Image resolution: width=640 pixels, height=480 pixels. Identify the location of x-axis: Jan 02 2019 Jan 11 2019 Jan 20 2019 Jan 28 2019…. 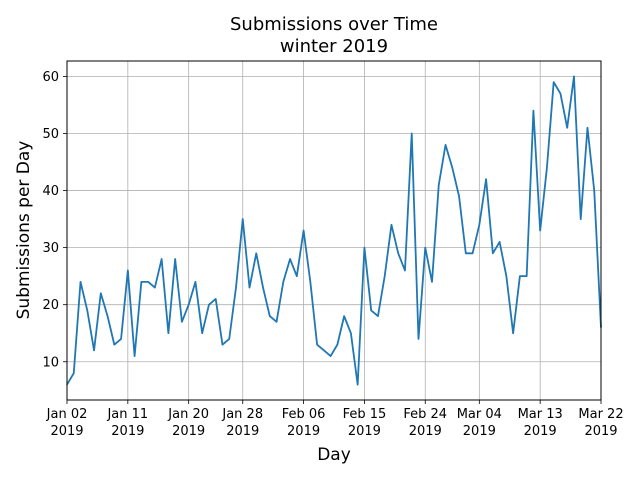
(335, 419).